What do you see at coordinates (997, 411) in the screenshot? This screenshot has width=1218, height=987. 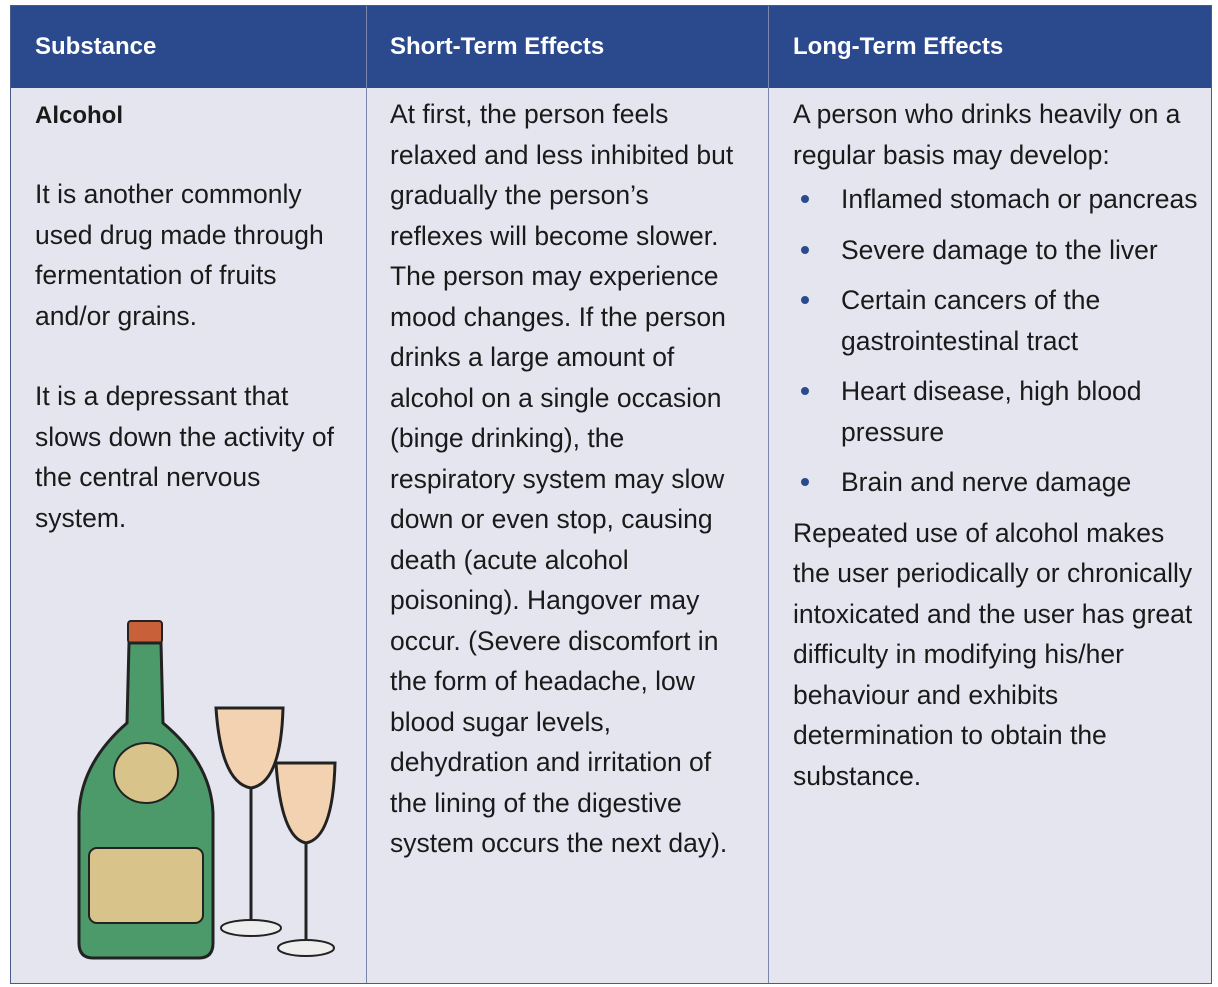 I see `bullet-item: Heart disease, high blood pressure` at bounding box center [997, 411].